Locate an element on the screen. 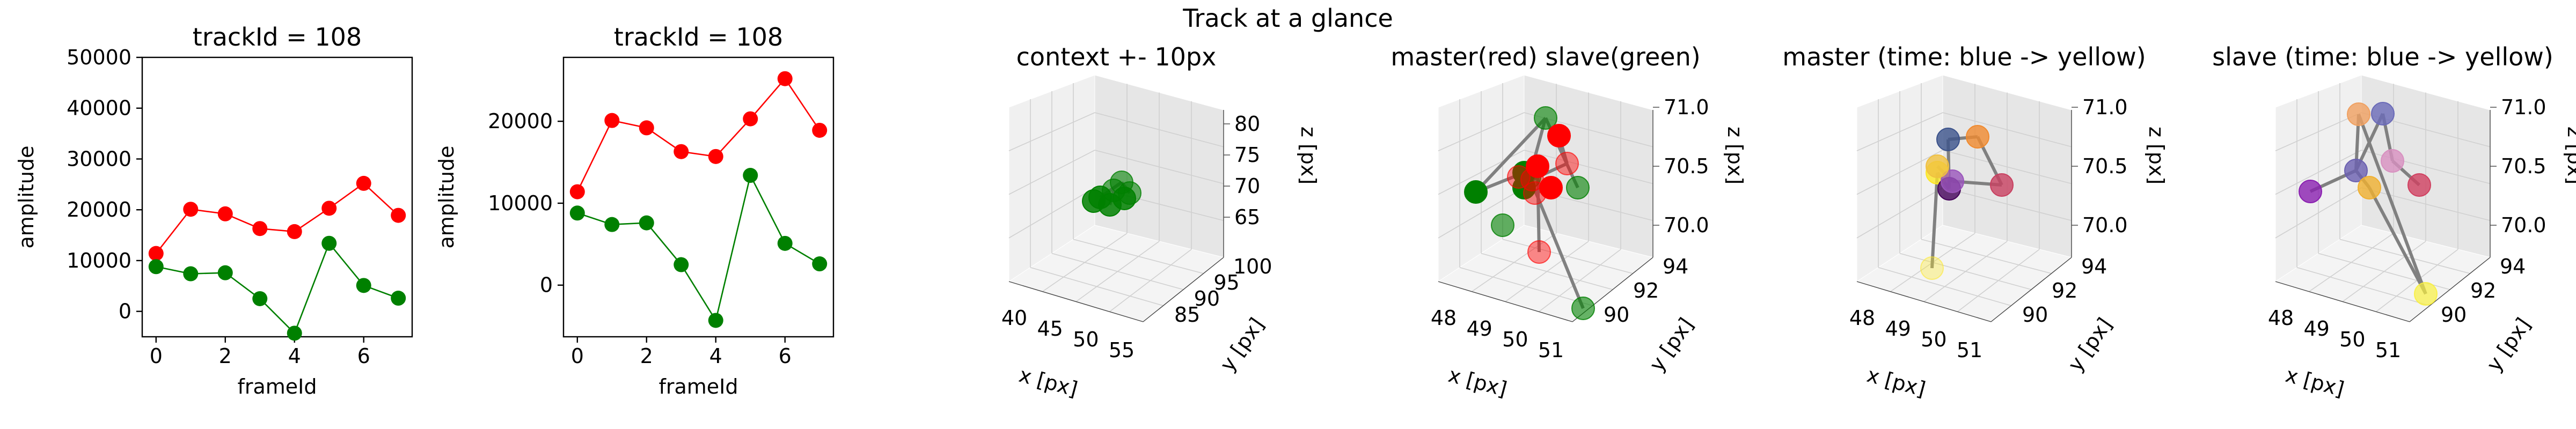  chart-title: context +- 10px is located at coordinates (1116, 56).